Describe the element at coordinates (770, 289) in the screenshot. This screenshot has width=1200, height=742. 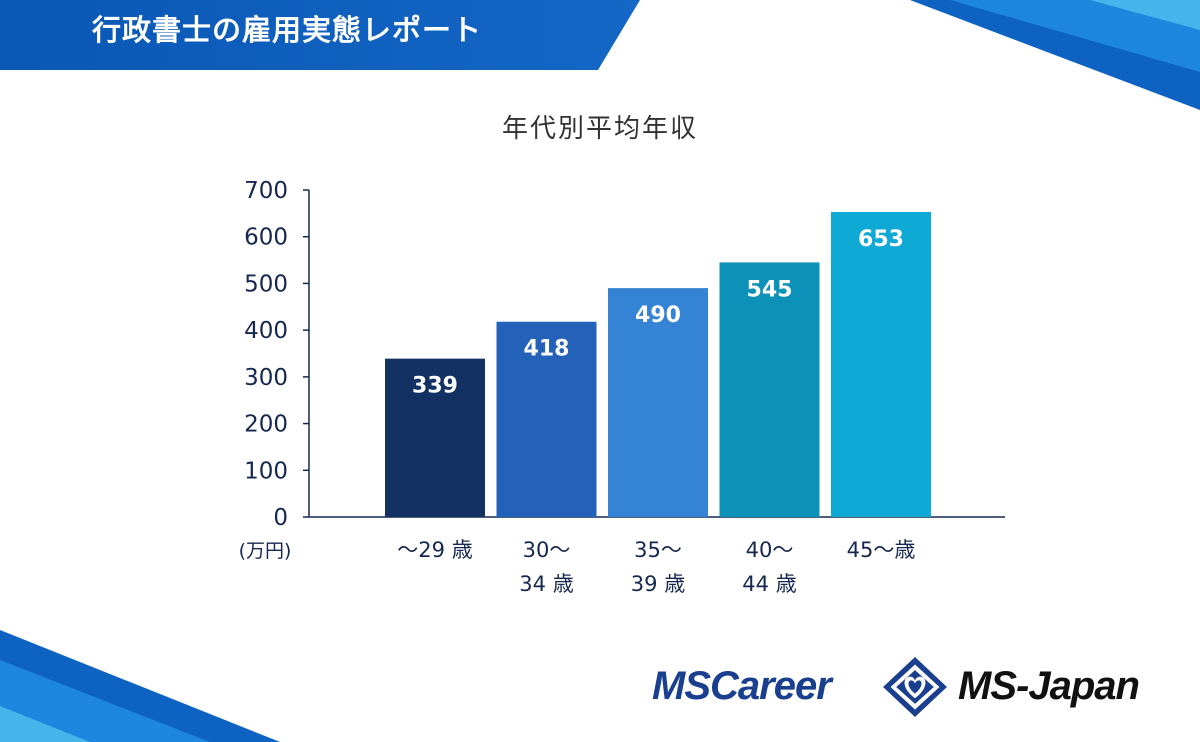
I see `bar-value-label: 545` at that location.